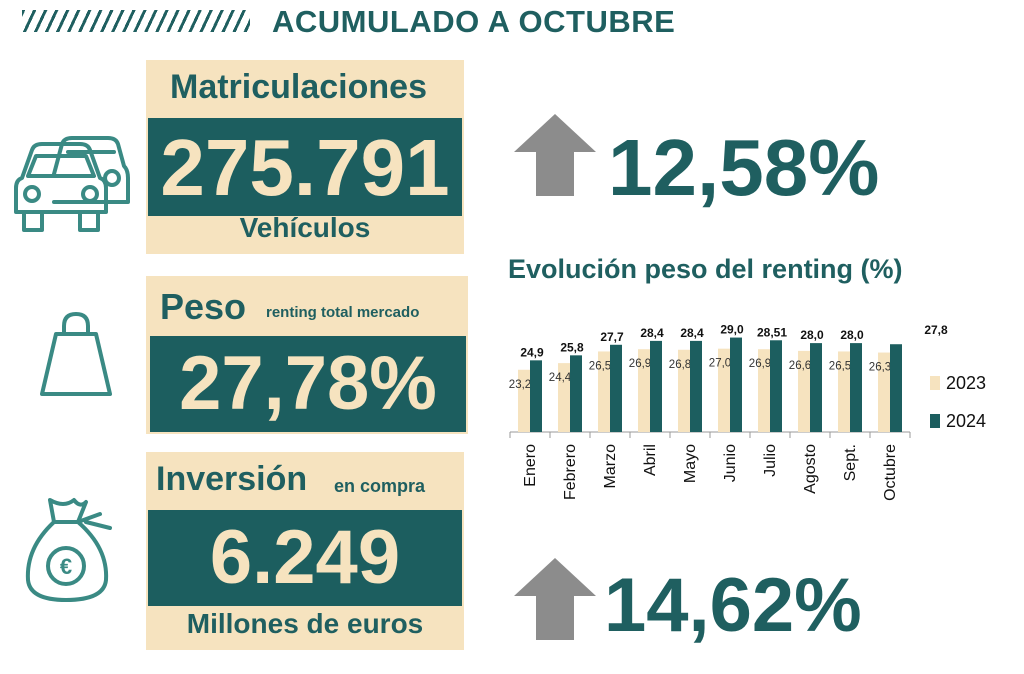 The height and width of the screenshot is (674, 1024). I want to click on data-label-2023: 24,4, so click(560, 378).